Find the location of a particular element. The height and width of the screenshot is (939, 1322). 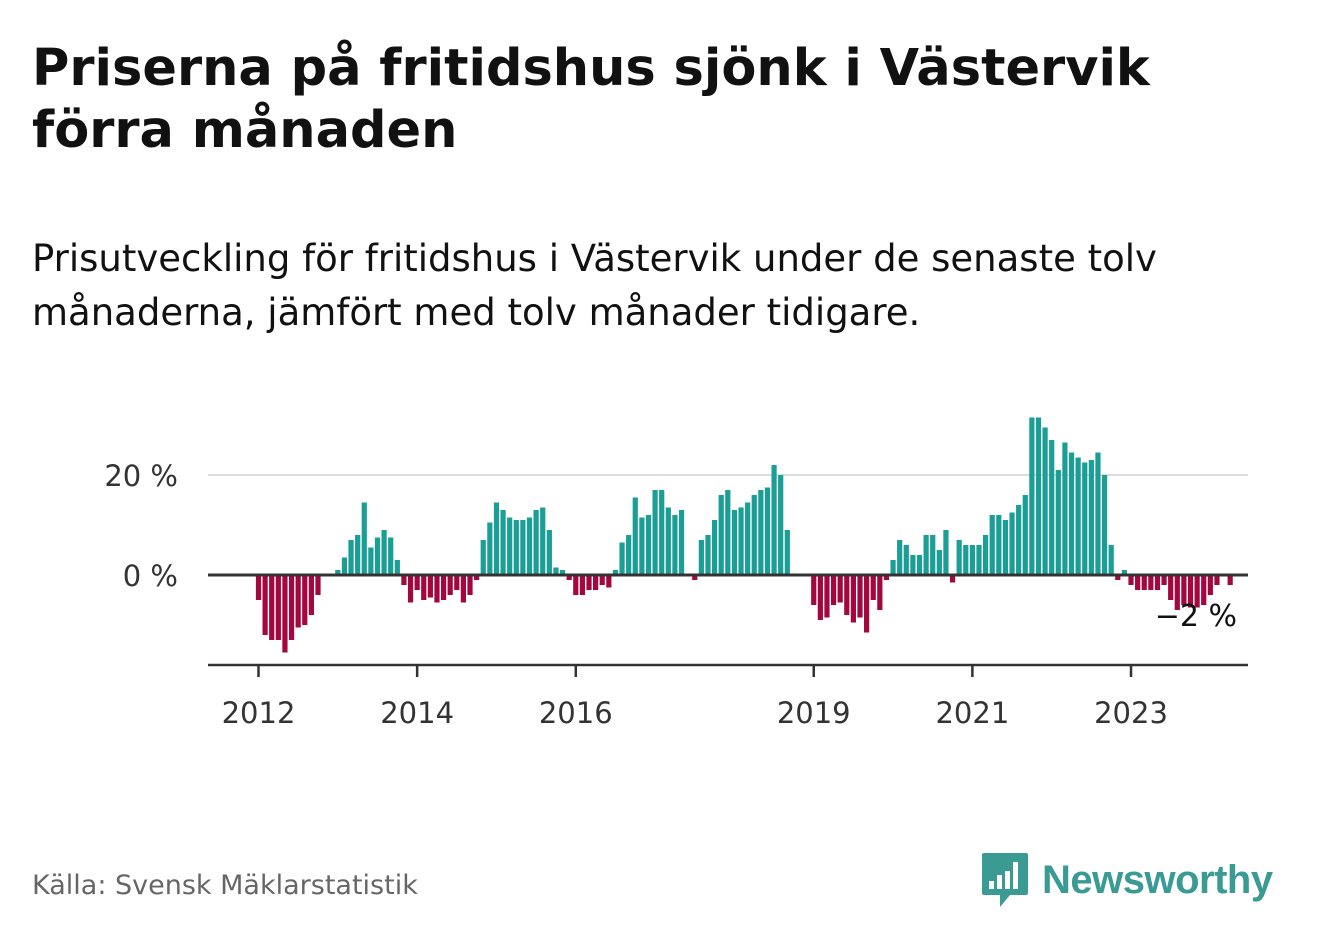

x-tick-label: 2014 is located at coordinates (417, 713).